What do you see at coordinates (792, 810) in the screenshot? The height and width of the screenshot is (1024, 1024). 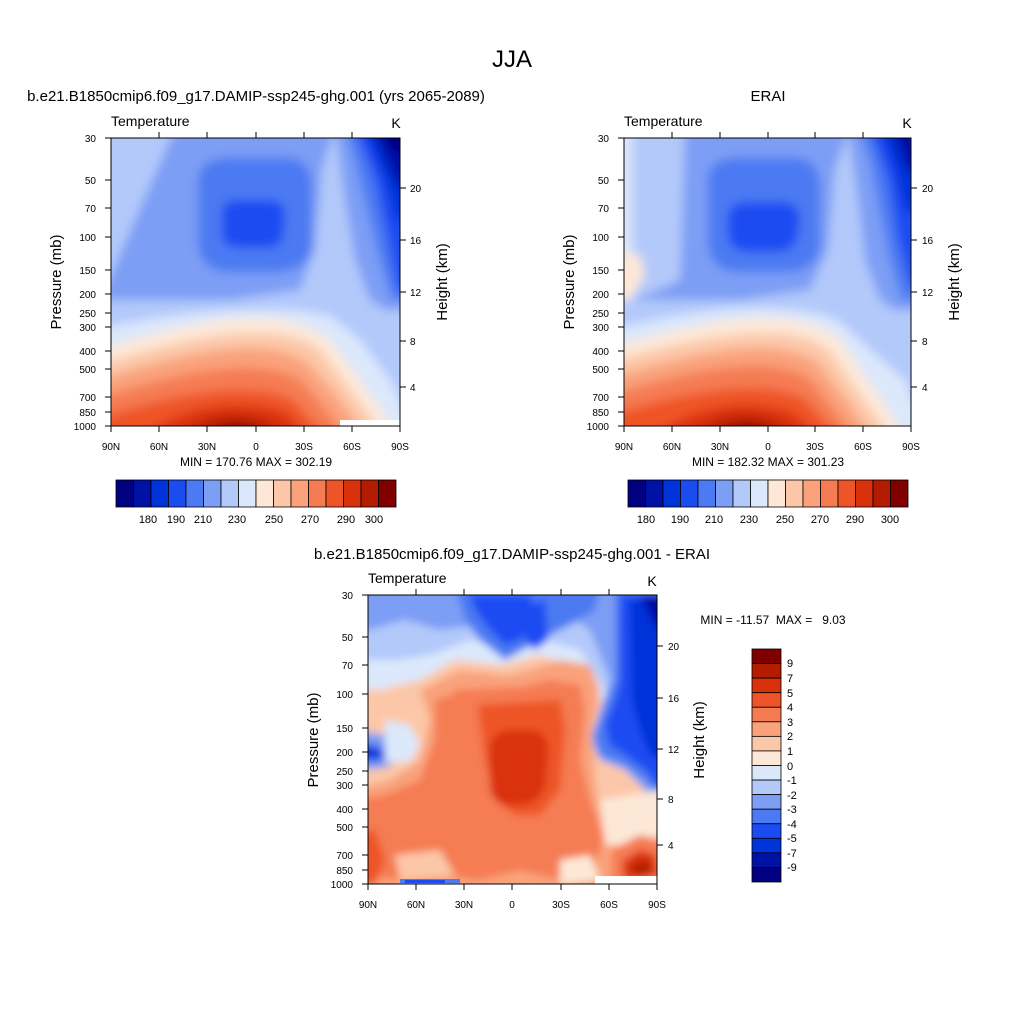 I see `panel-diff-cb-label-neg3: -3` at bounding box center [792, 810].